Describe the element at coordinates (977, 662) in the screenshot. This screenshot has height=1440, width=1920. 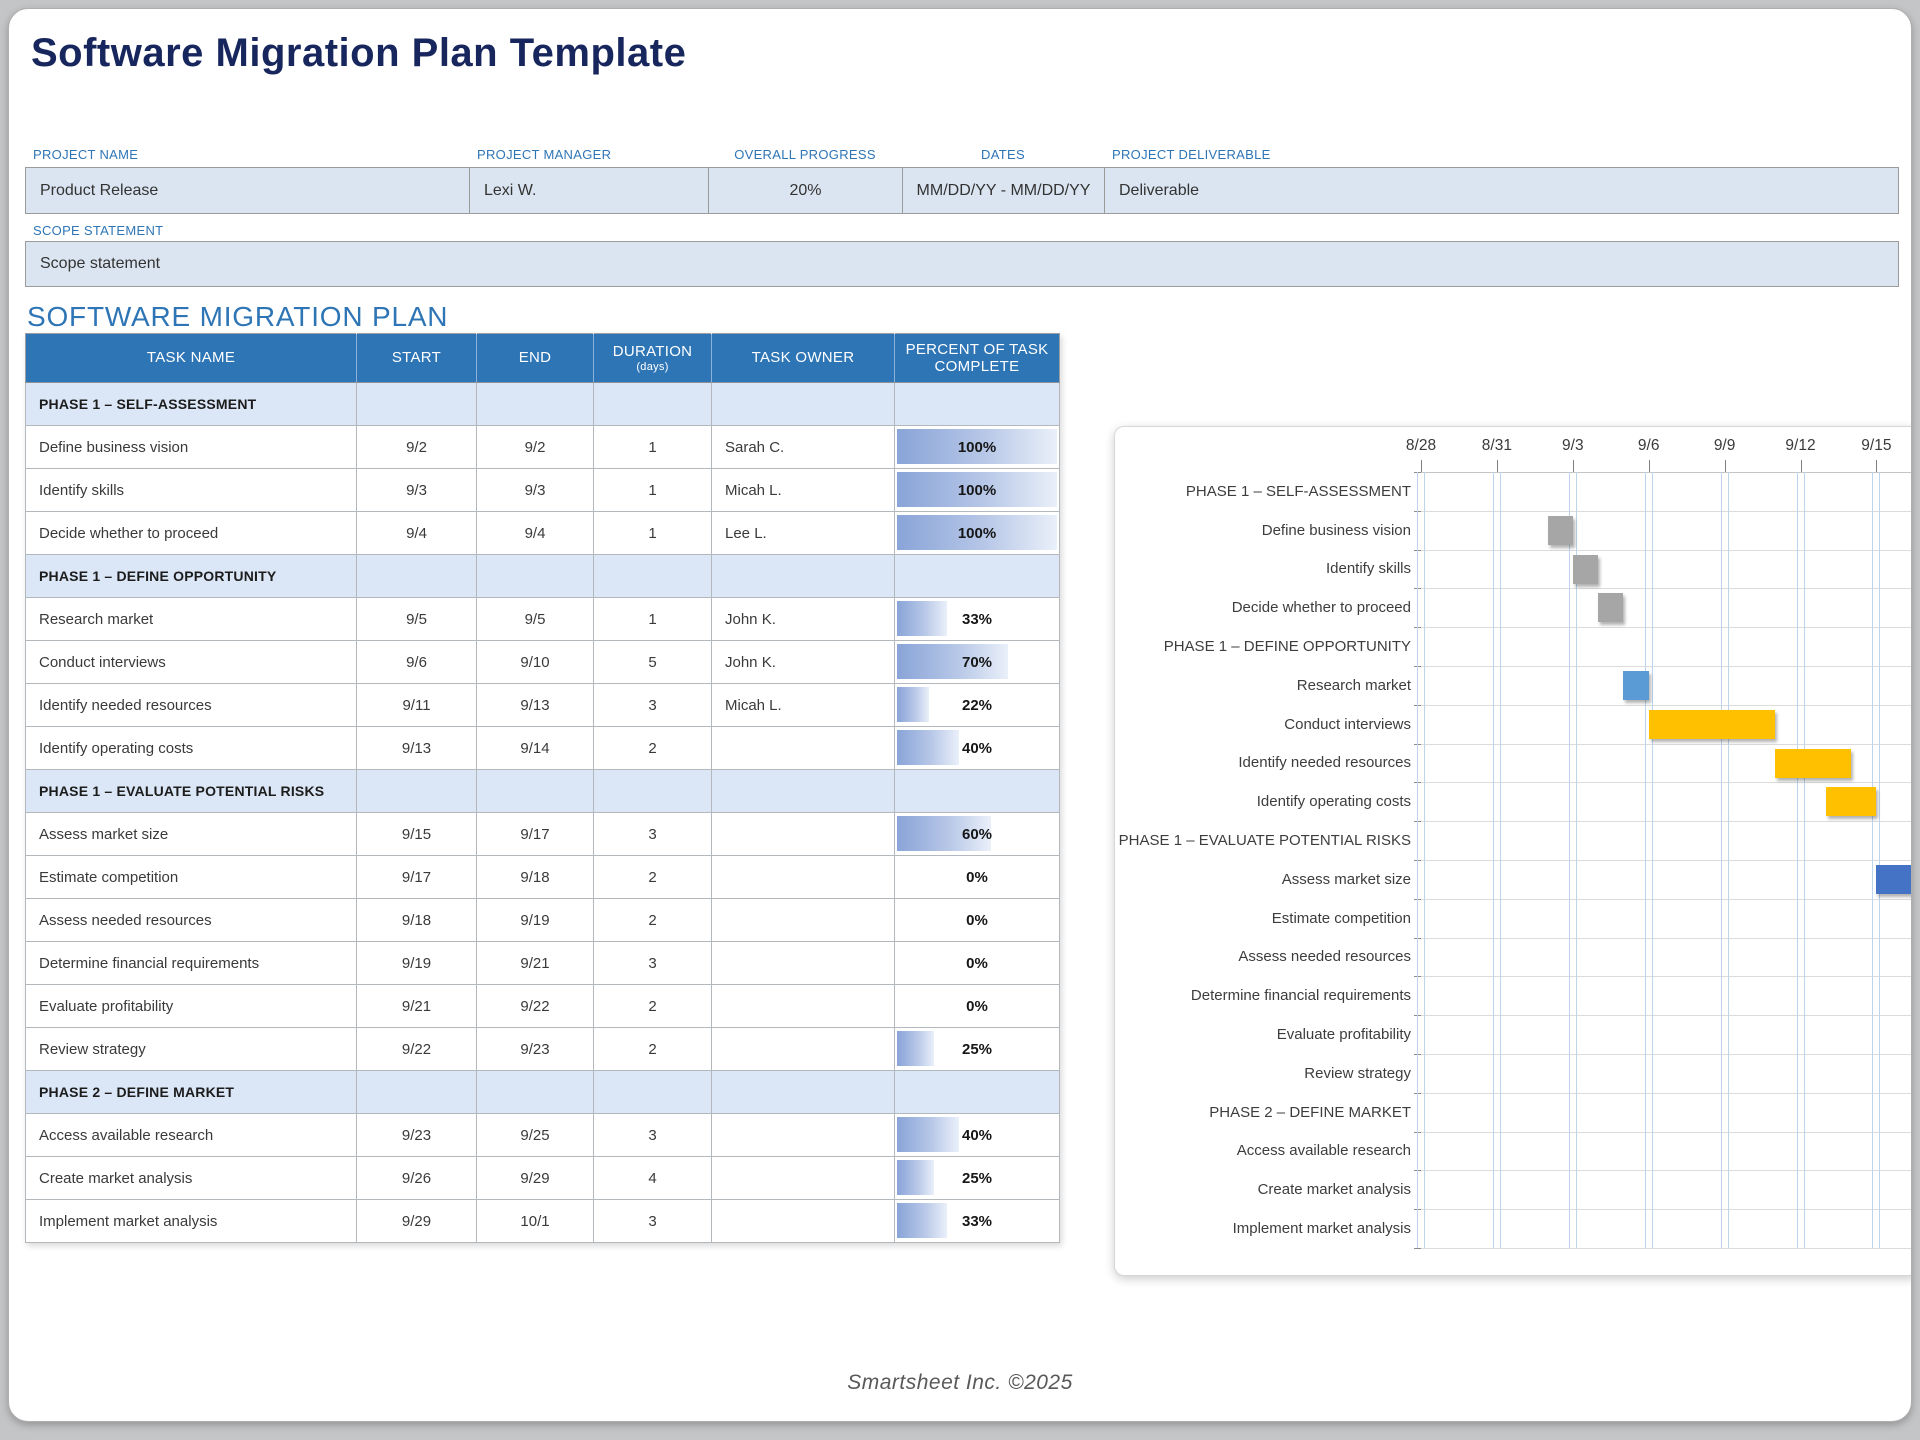
I see `percent-complete-cell: 70%` at that location.